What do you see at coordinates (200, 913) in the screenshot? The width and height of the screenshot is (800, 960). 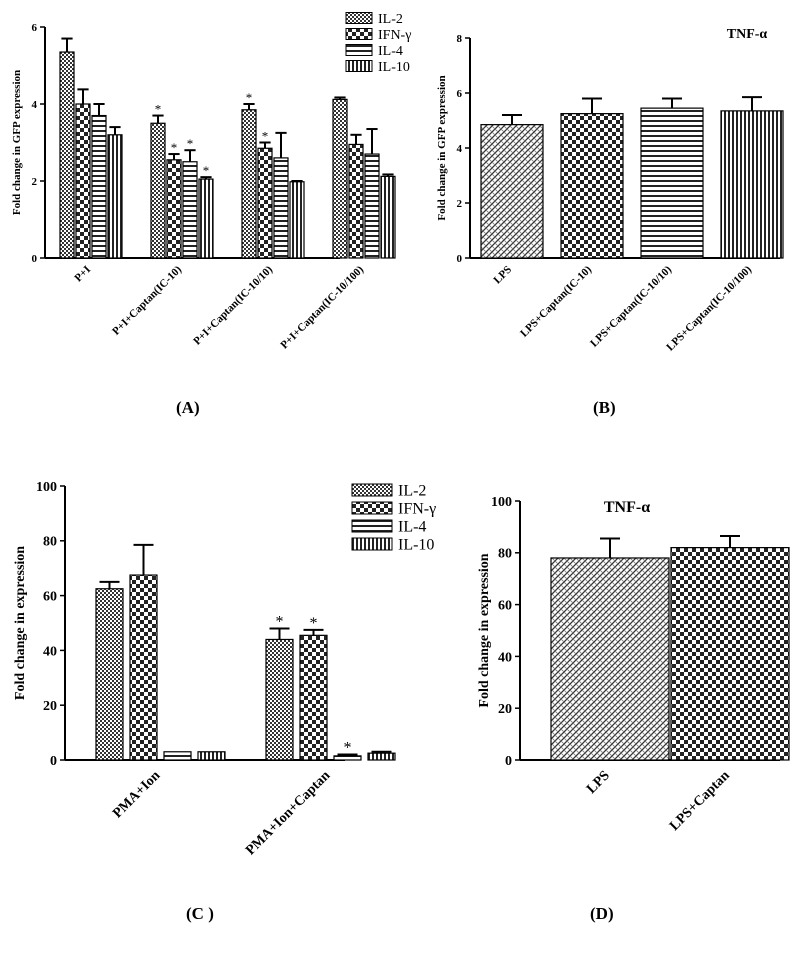 I see `panel-label-c: (C )` at bounding box center [200, 913].